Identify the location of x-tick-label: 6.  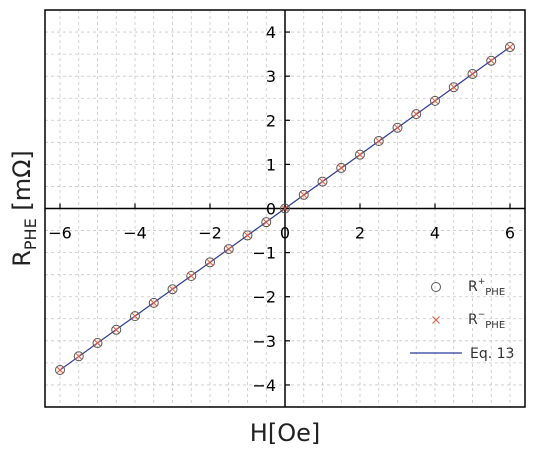
(510, 233).